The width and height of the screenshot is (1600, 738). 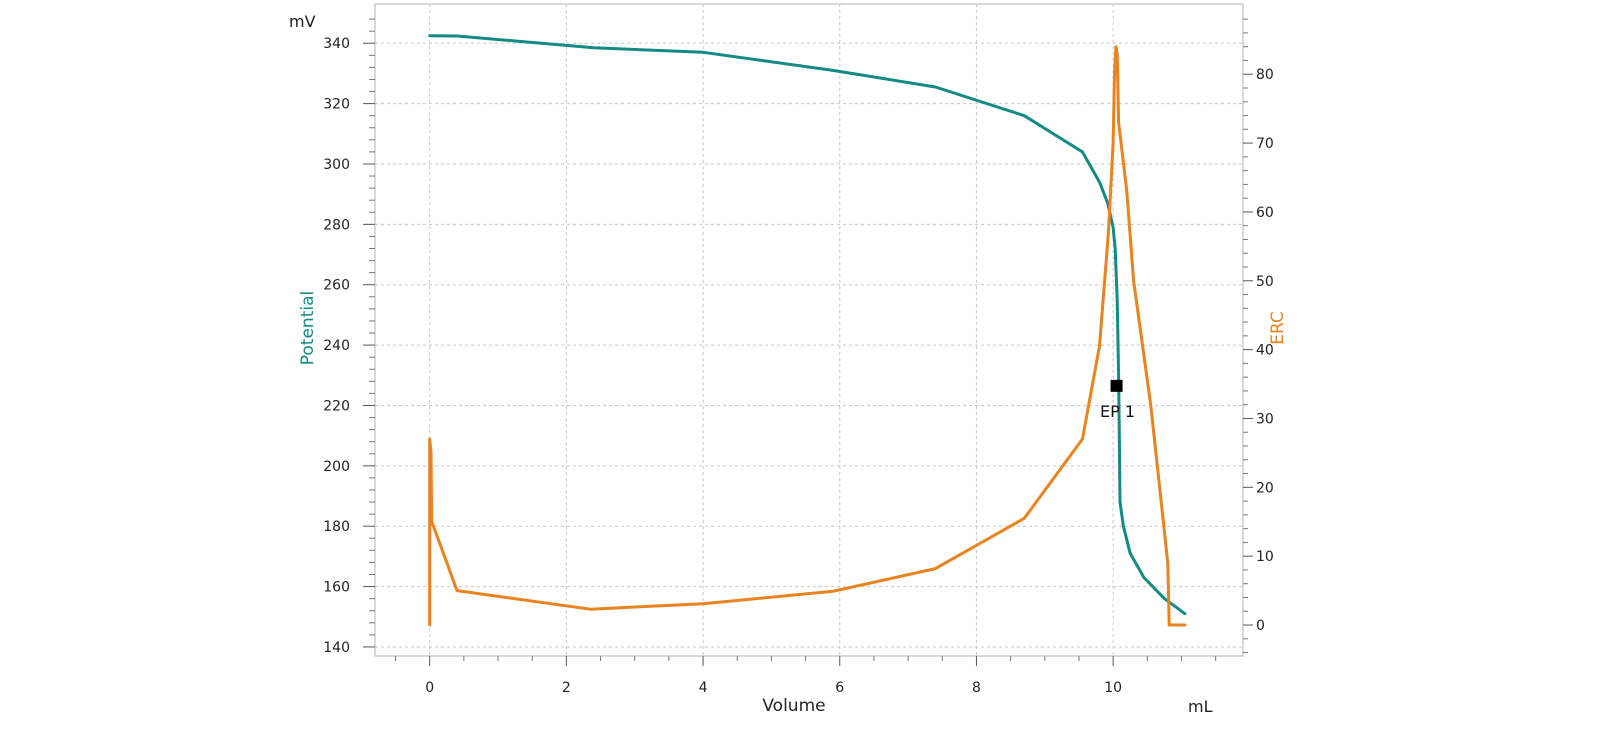 I want to click on y-right-tick-label: 20, so click(x=1265, y=488).